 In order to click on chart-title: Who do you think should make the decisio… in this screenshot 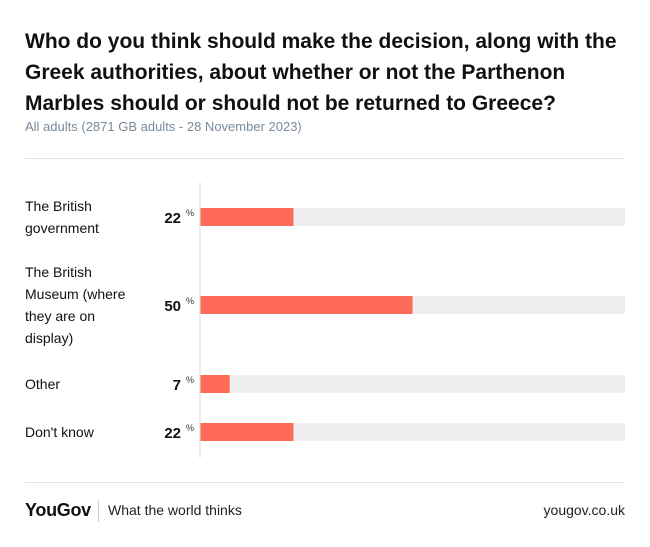, I will do `click(321, 72)`.